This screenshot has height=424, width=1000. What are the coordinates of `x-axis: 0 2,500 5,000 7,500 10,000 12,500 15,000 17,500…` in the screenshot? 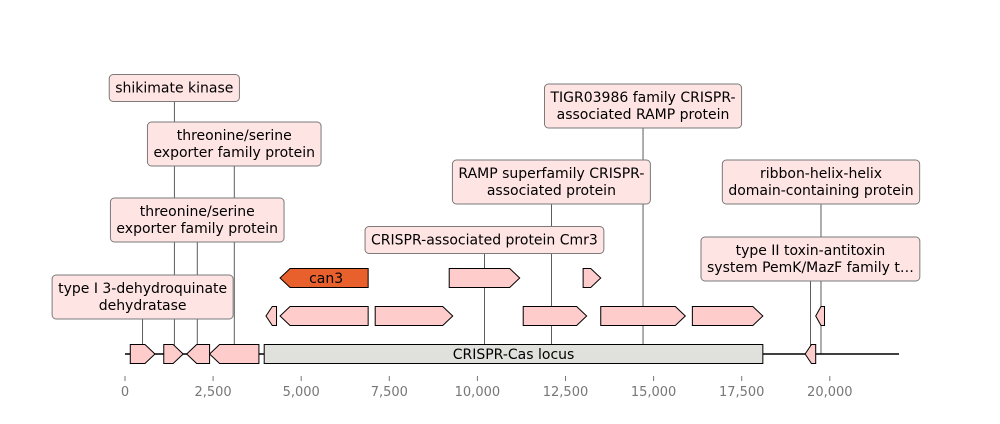 It's located at (487, 388).